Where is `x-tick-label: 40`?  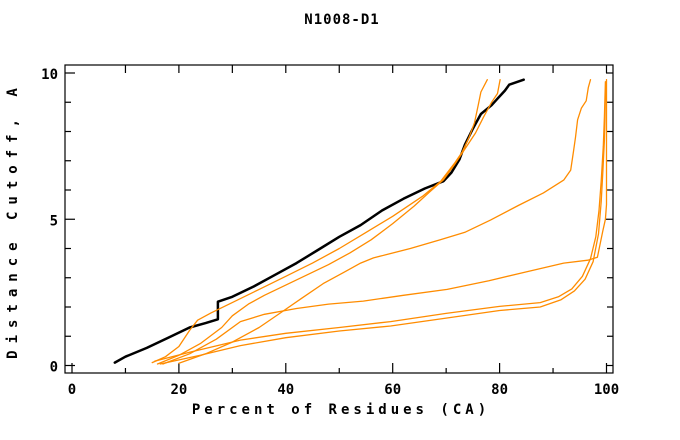
x-tick-label: 40 is located at coordinates (285, 390).